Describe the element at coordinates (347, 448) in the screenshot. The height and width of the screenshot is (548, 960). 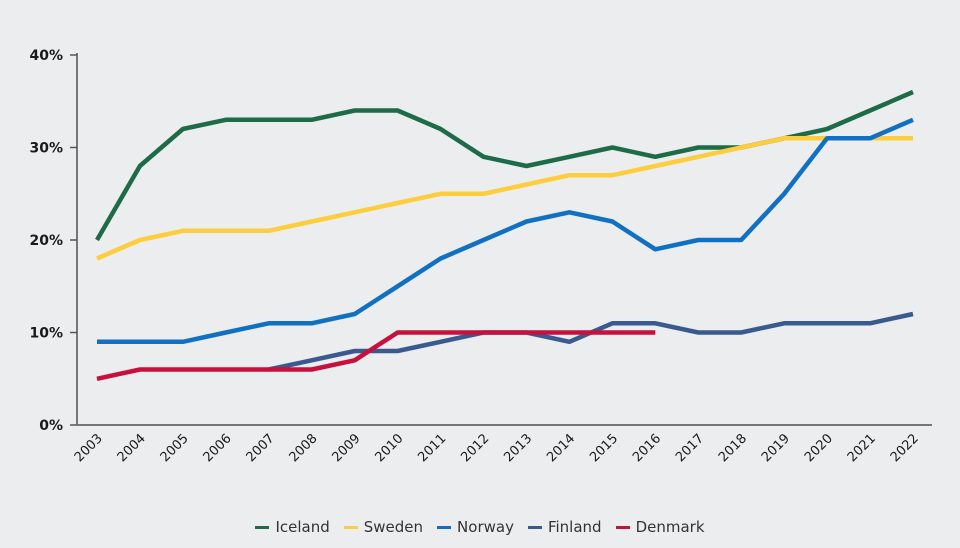
I see `x-tick-label: 2009` at that location.